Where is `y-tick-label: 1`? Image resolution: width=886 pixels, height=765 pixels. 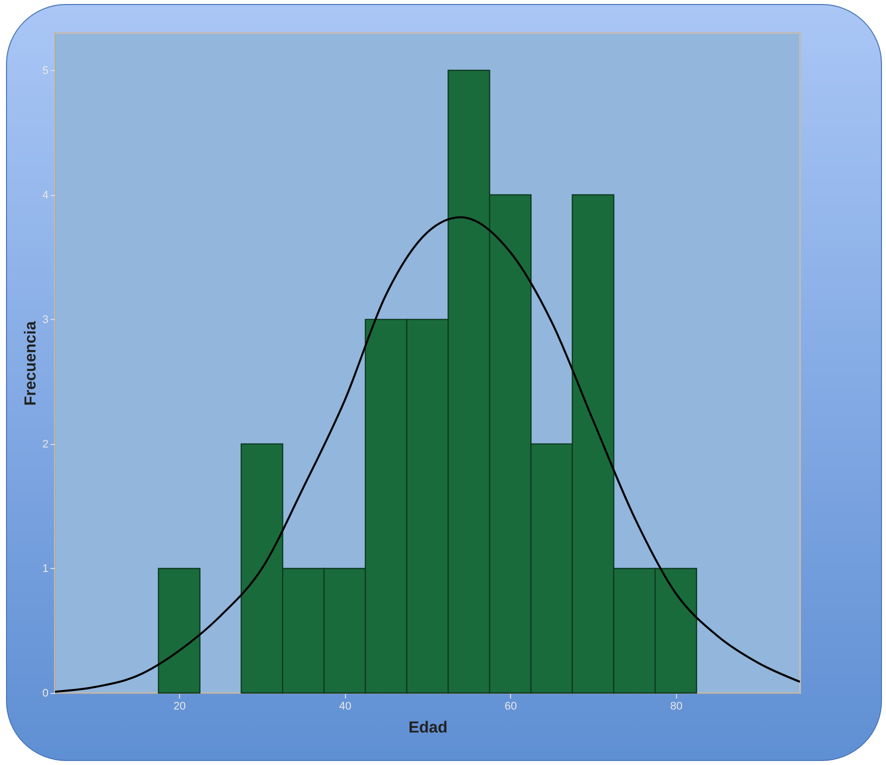
y-tick-label: 1 is located at coordinates (45, 568).